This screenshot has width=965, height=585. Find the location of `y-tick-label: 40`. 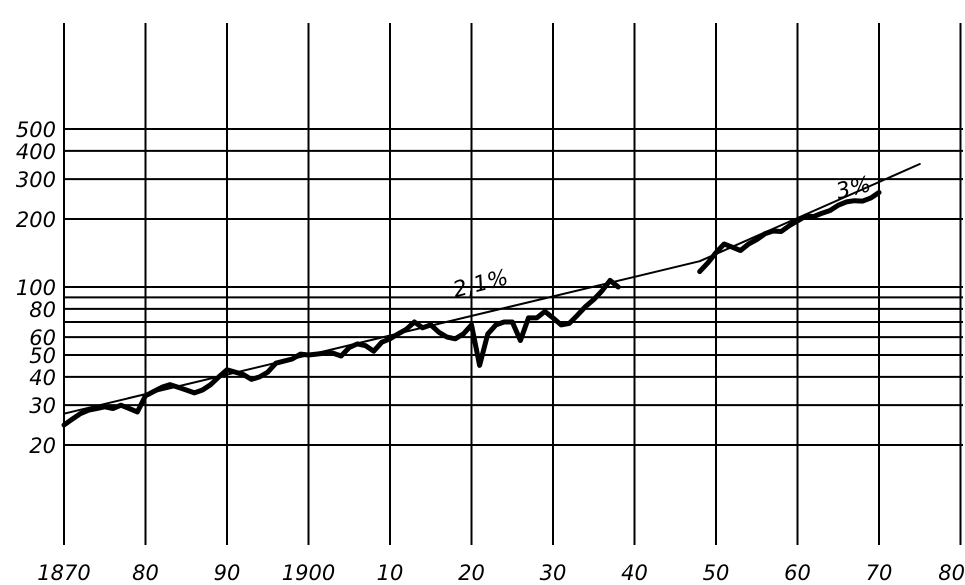

y-tick-label: 40 is located at coordinates (42, 378).